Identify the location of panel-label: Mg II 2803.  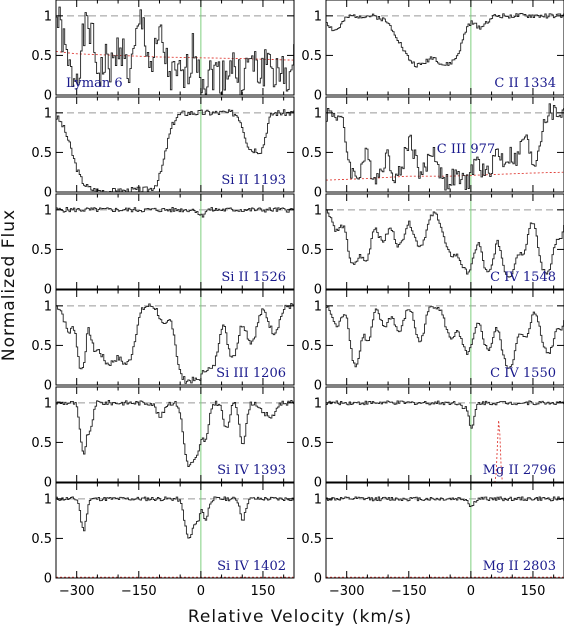
(519, 566).